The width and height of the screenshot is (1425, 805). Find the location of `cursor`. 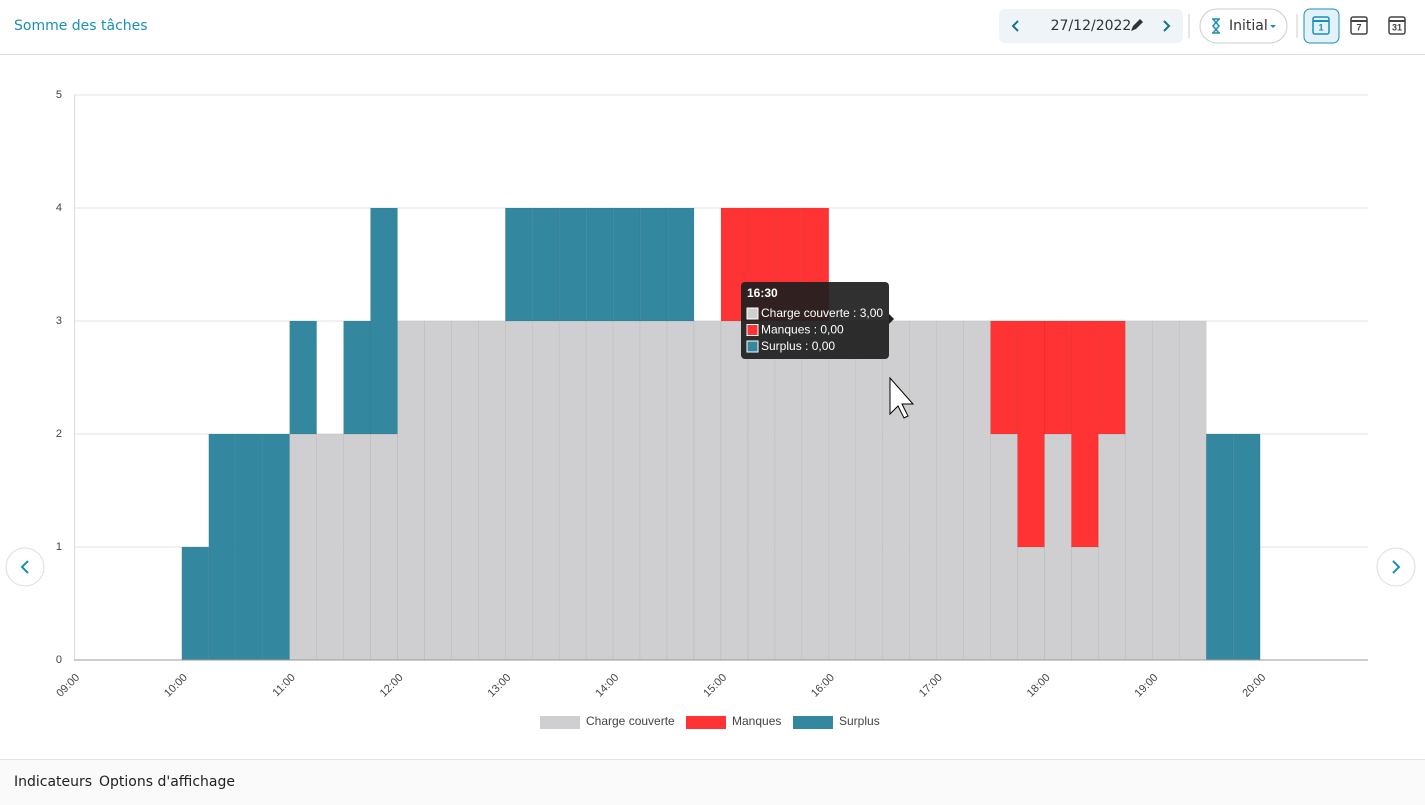

cursor is located at coordinates (902, 397).